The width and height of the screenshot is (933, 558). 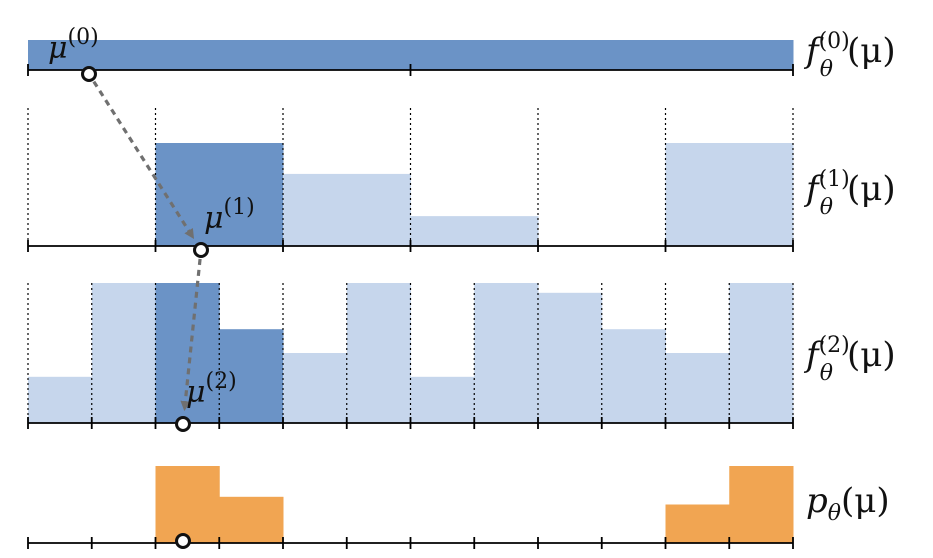 I want to click on sample-label: μ(1), so click(x=229, y=215).